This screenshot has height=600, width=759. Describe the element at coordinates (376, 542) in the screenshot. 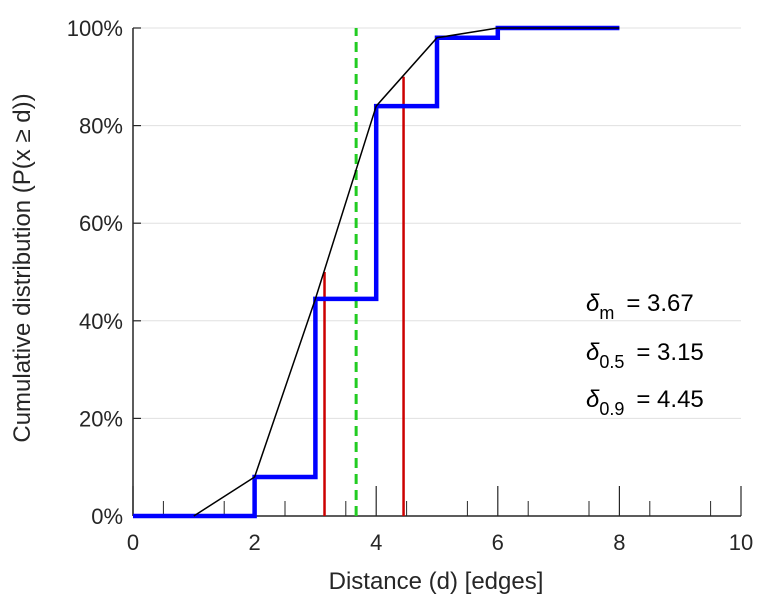

I see `x-tick-label: 4` at that location.